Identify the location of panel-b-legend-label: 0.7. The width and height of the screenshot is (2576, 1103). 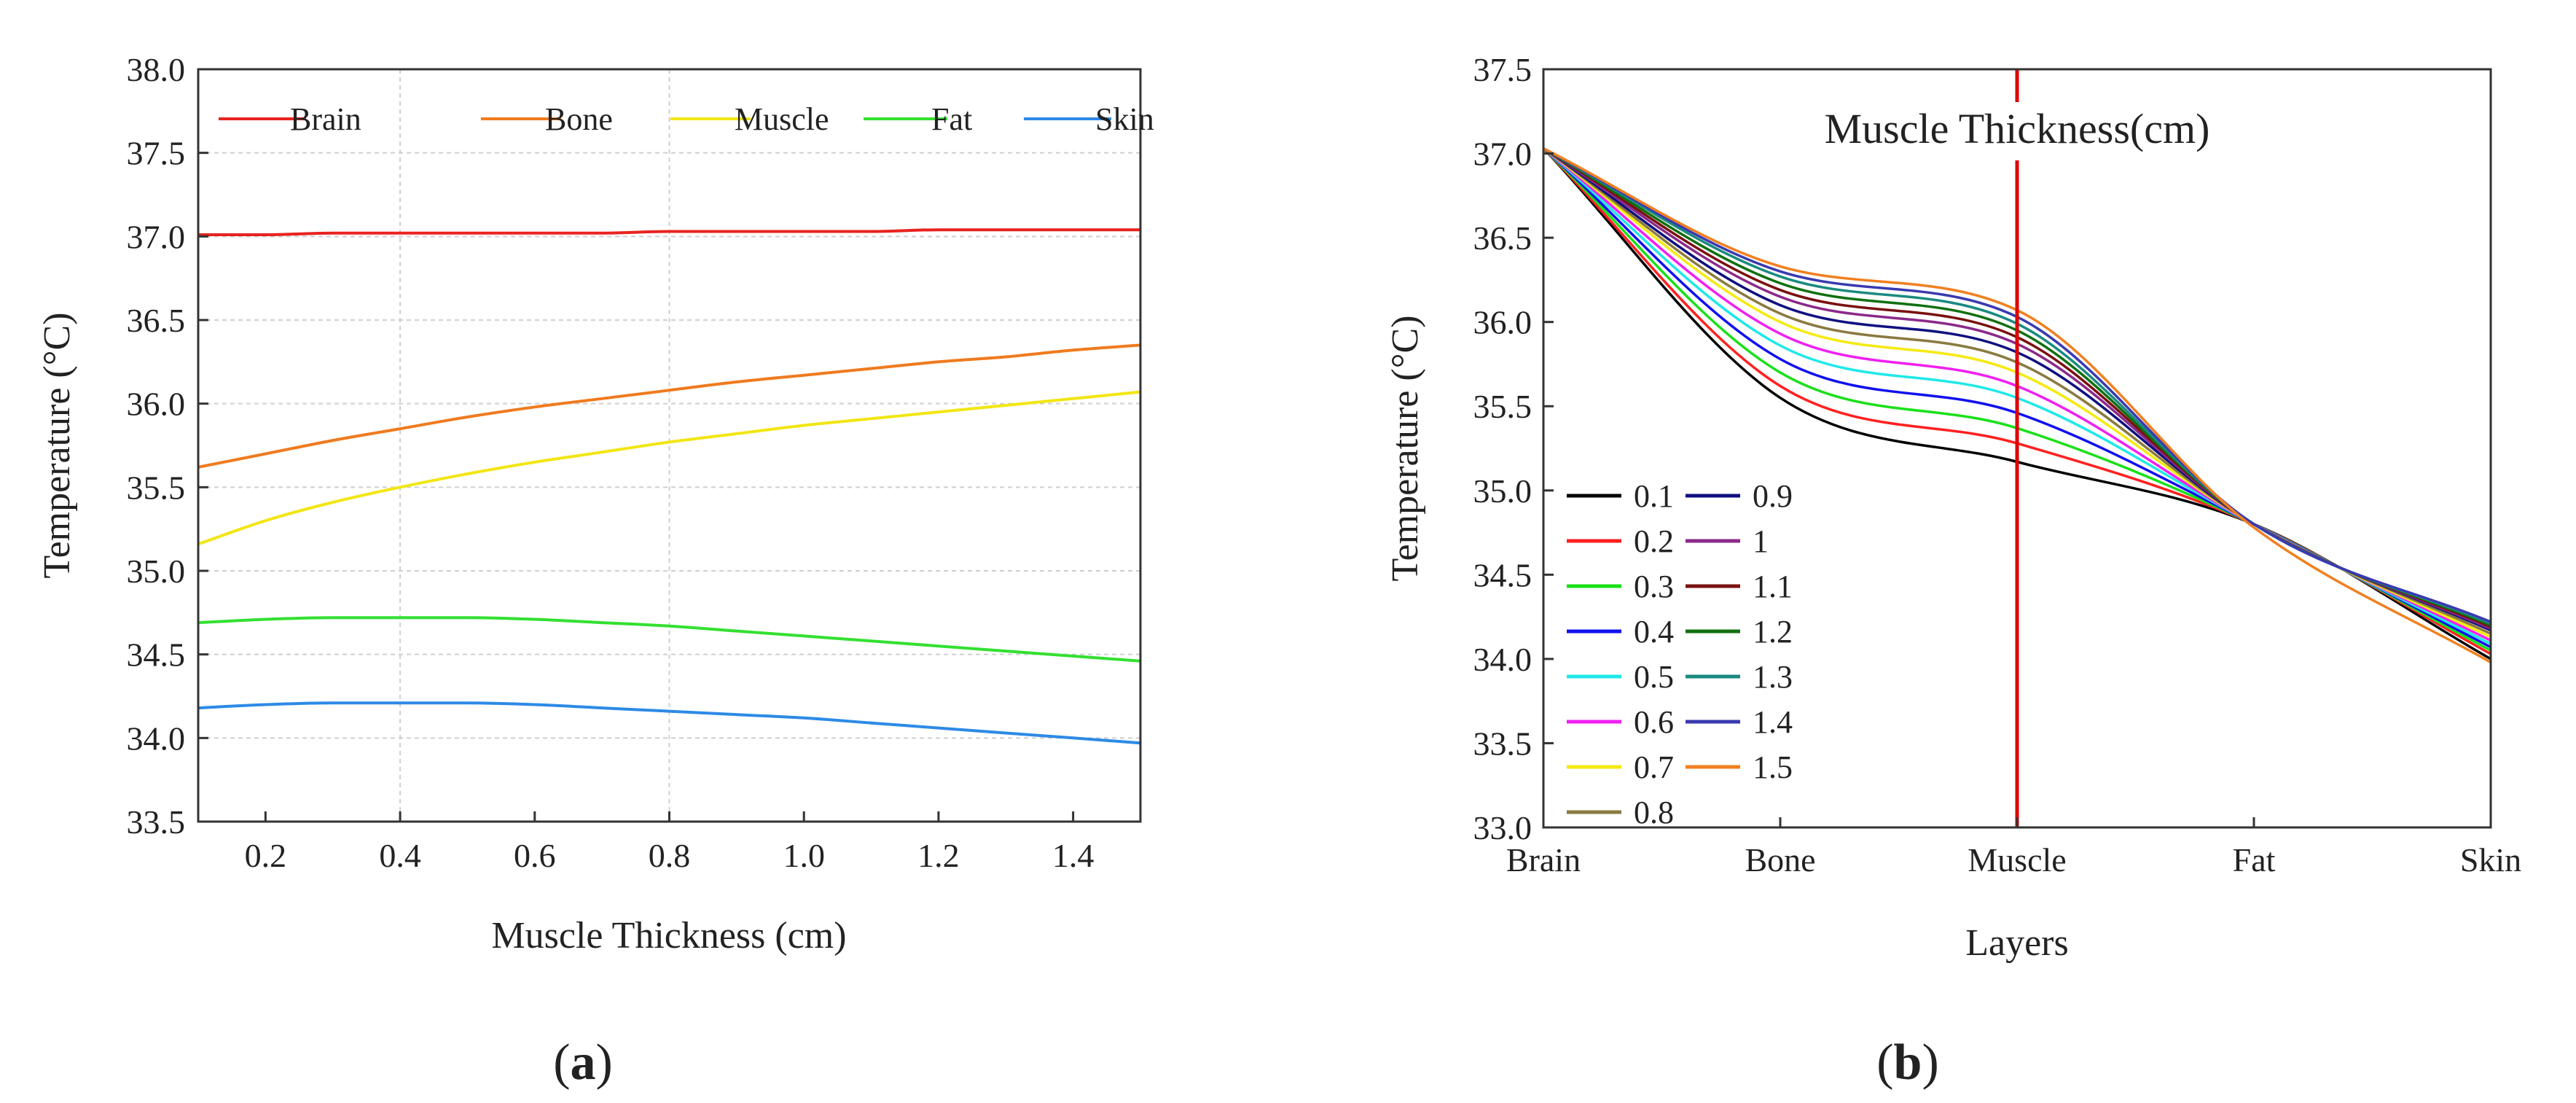
(1654, 767).